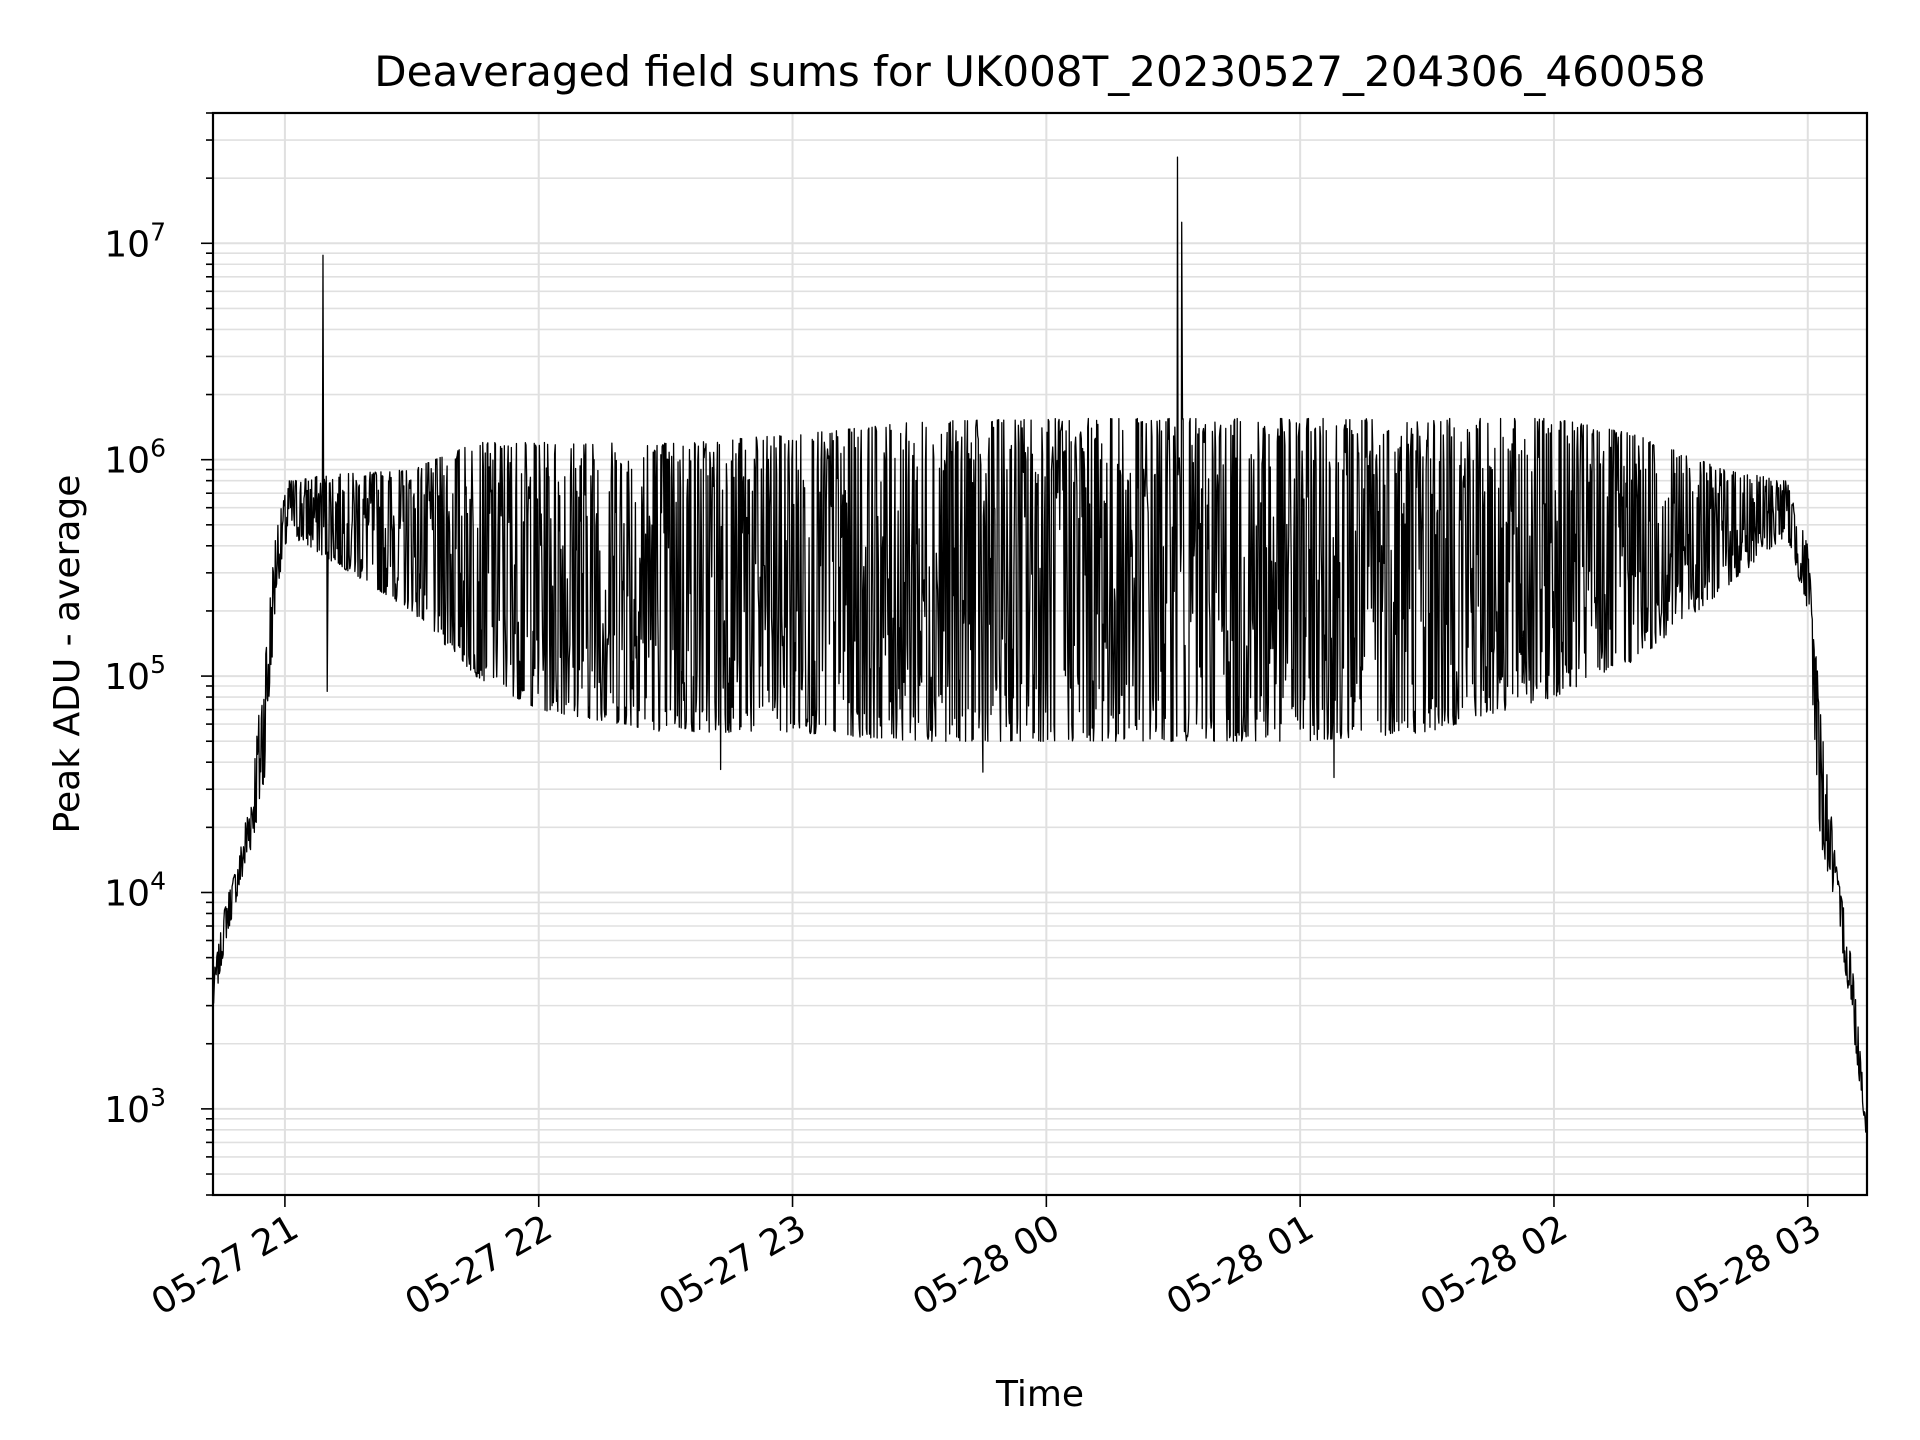  I want to click on y-tick-label: 10⁶, so click(135, 458).